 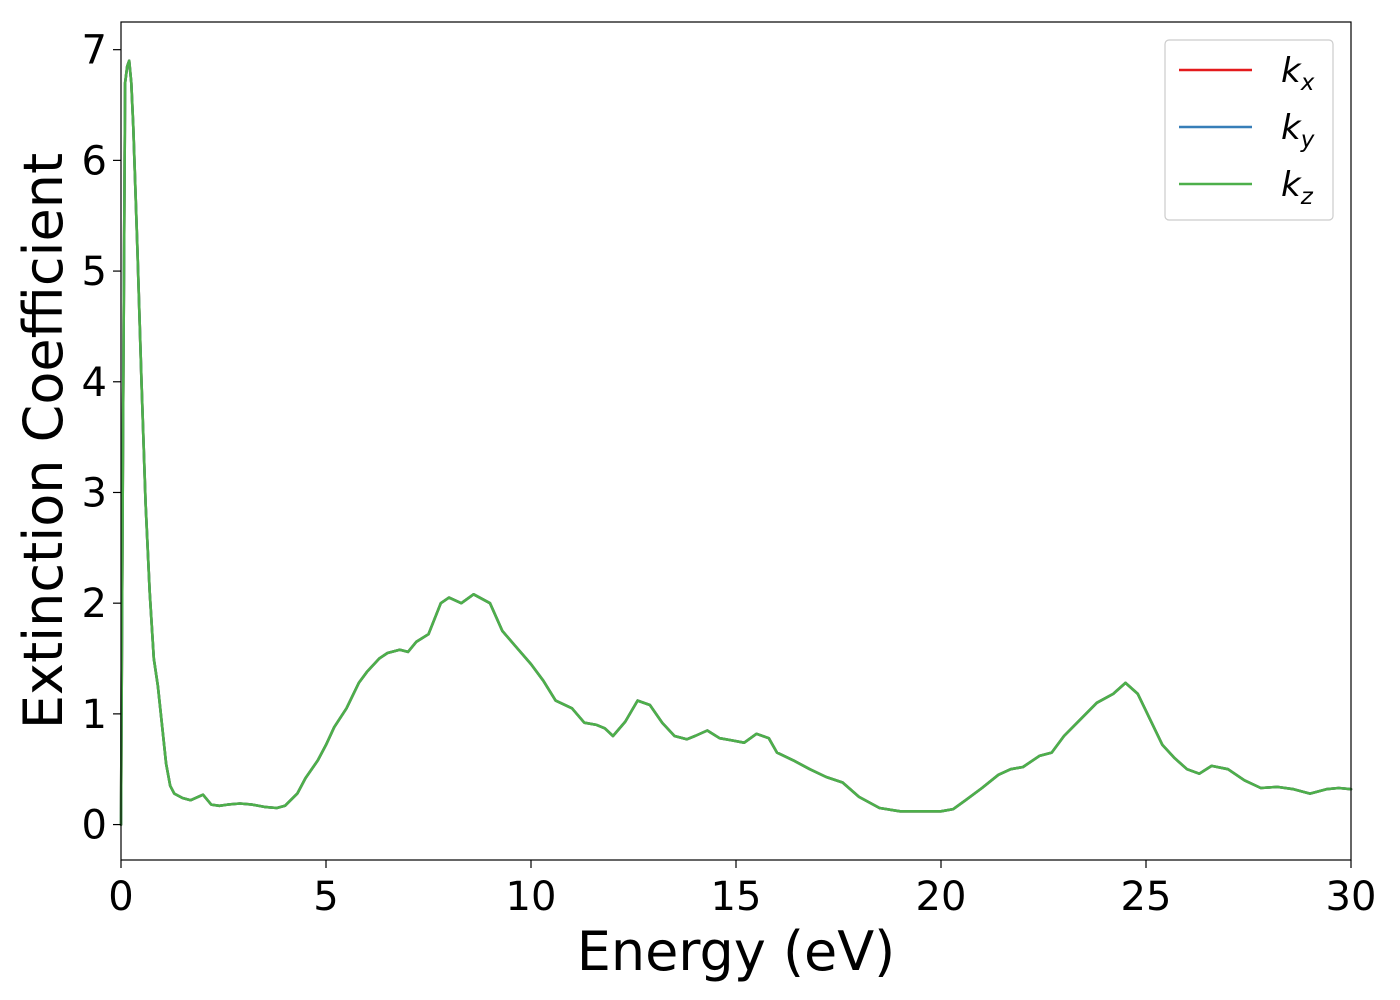 I want to click on x-tick-label: 5, so click(x=325, y=897).